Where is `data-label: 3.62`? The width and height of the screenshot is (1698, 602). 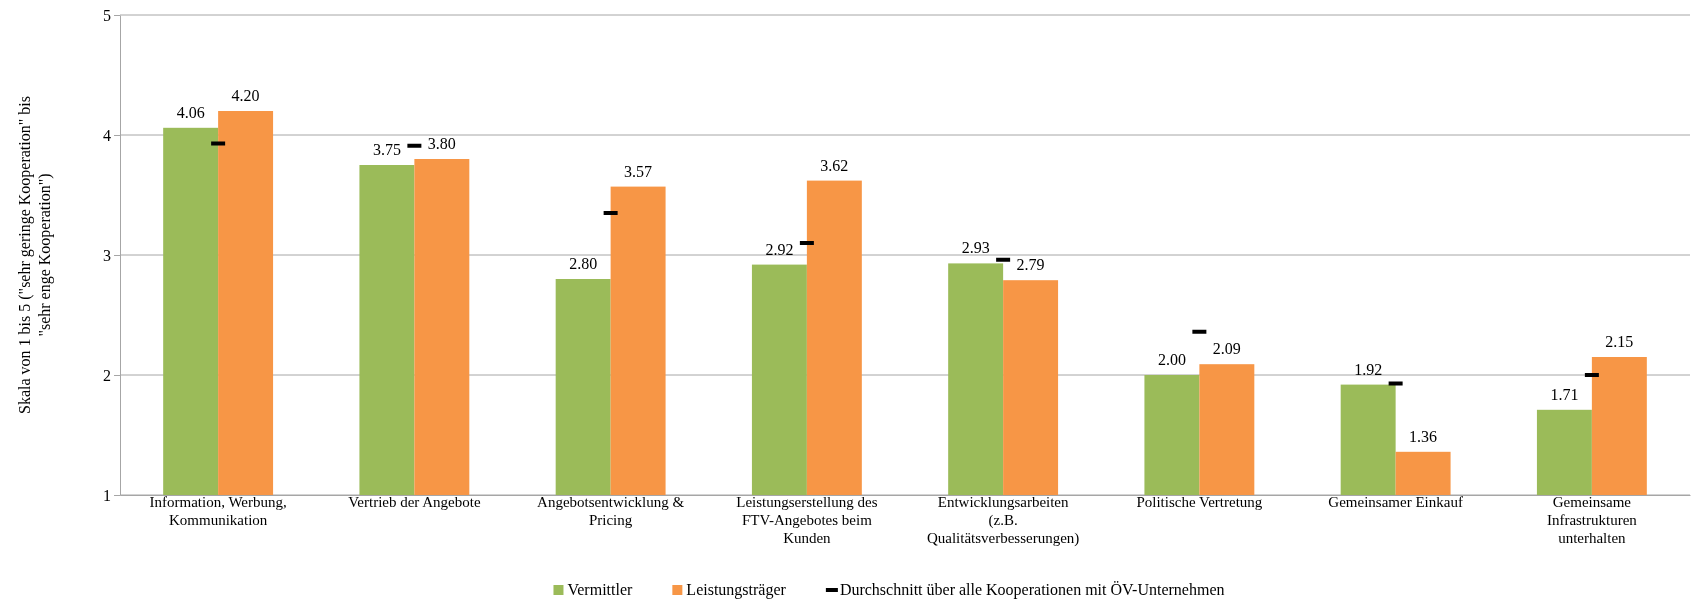 data-label: 3.62 is located at coordinates (834, 165).